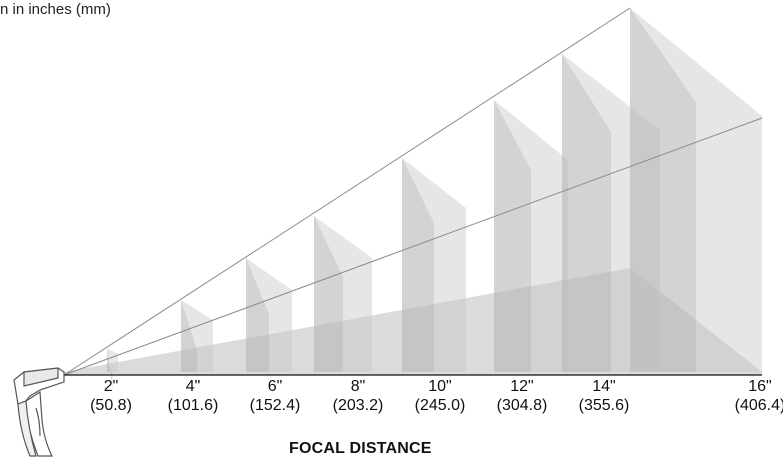  Describe the element at coordinates (358, 396) in the screenshot. I see `tick-label-4: 8" (203.2)` at that location.